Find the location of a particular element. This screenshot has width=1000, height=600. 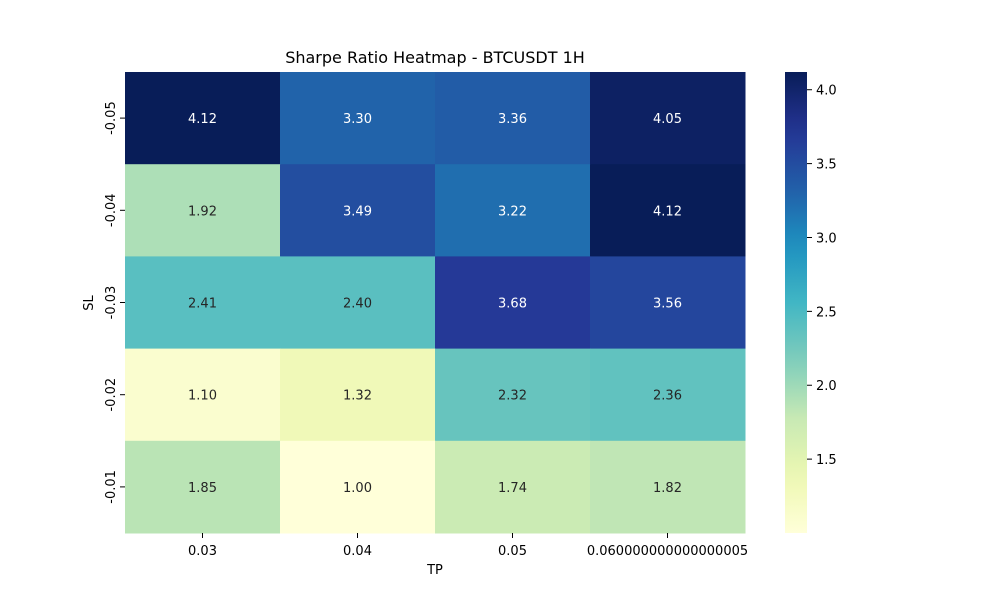

heatmap-cell-label: 1.85 is located at coordinates (202, 488).